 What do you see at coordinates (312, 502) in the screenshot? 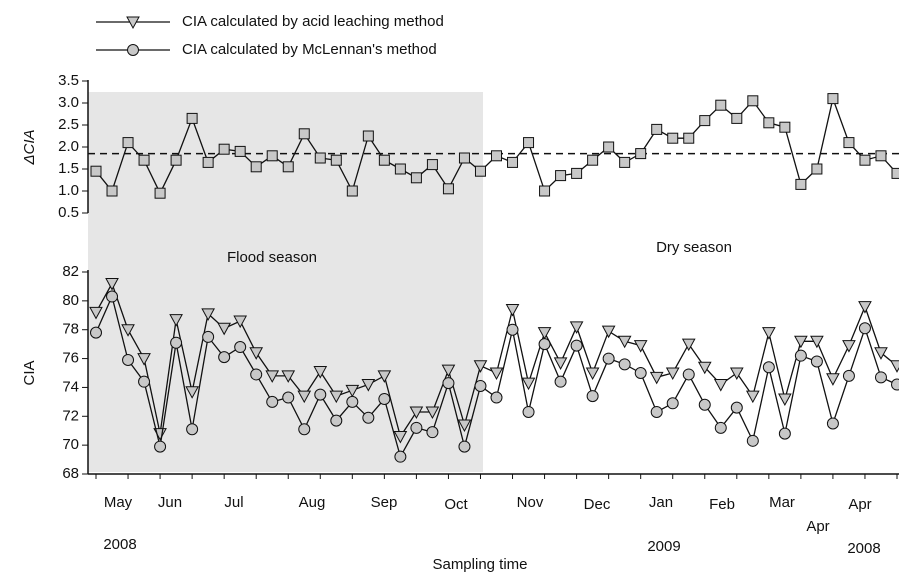
I see `x-tick-label: Aug` at bounding box center [312, 502].